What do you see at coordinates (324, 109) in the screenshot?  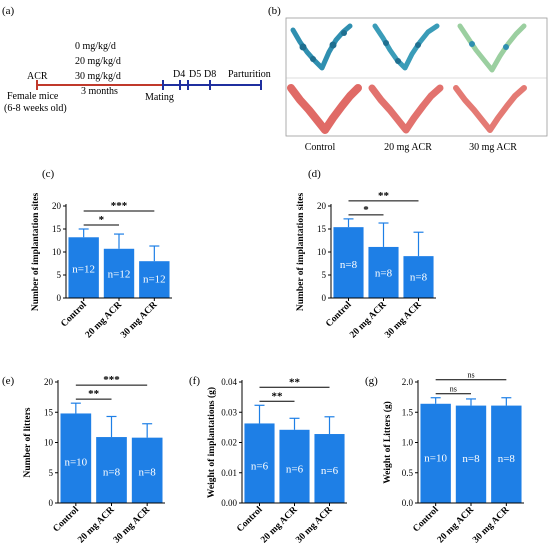 I see `fresh-uterus-control` at bounding box center [324, 109].